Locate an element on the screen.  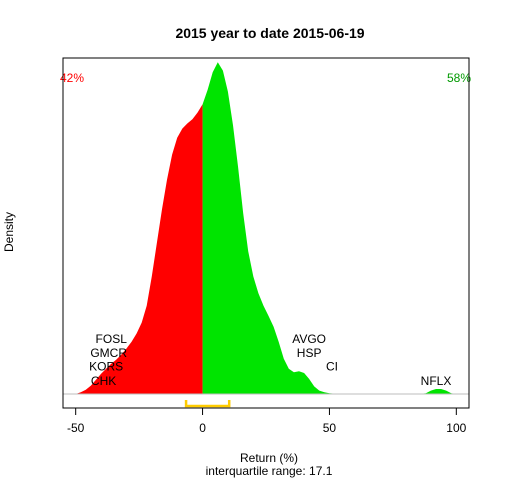
negative-percent-label: 42% is located at coordinates (72, 78).